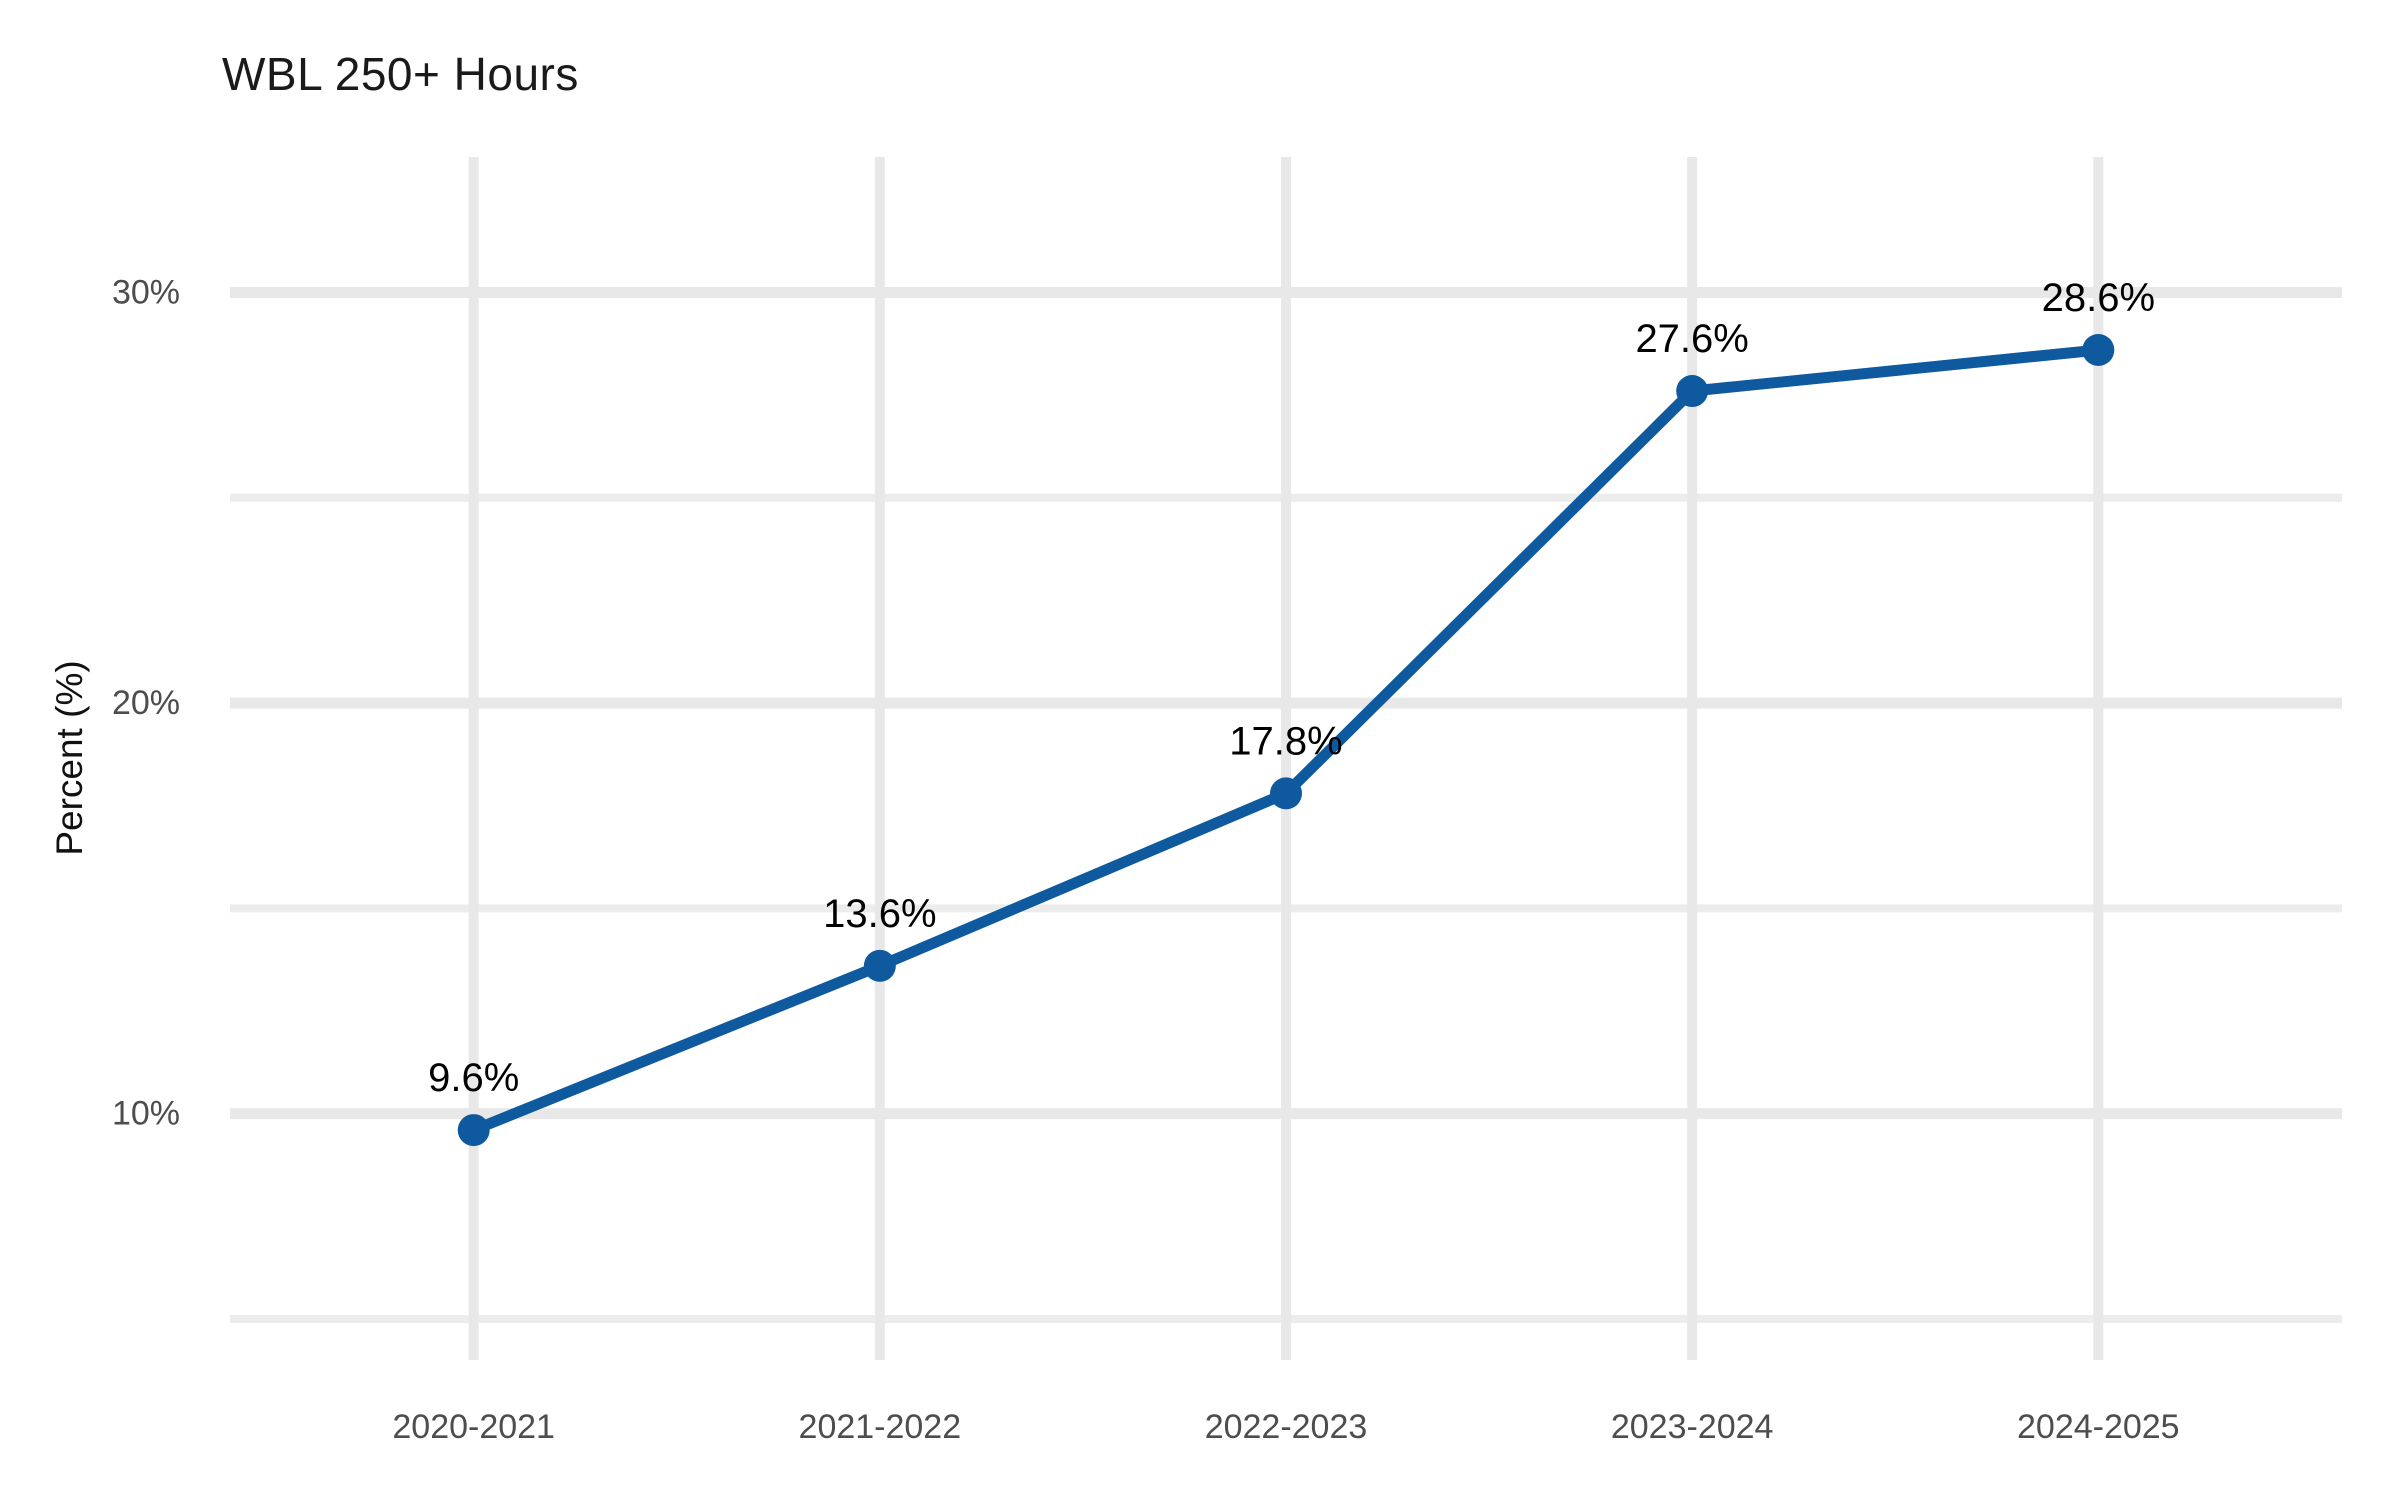  What do you see at coordinates (2098, 1427) in the screenshot?
I see `x-tick-label: 2024-2025` at bounding box center [2098, 1427].